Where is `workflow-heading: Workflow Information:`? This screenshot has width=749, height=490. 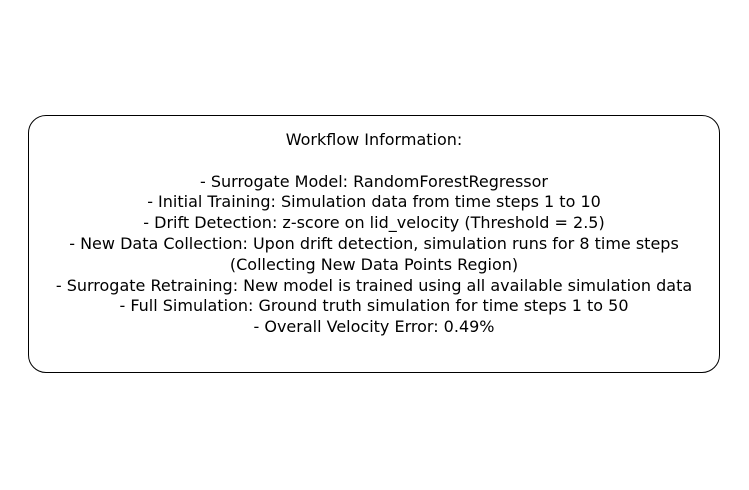
workflow-heading: Workflow Information: is located at coordinates (374, 139).